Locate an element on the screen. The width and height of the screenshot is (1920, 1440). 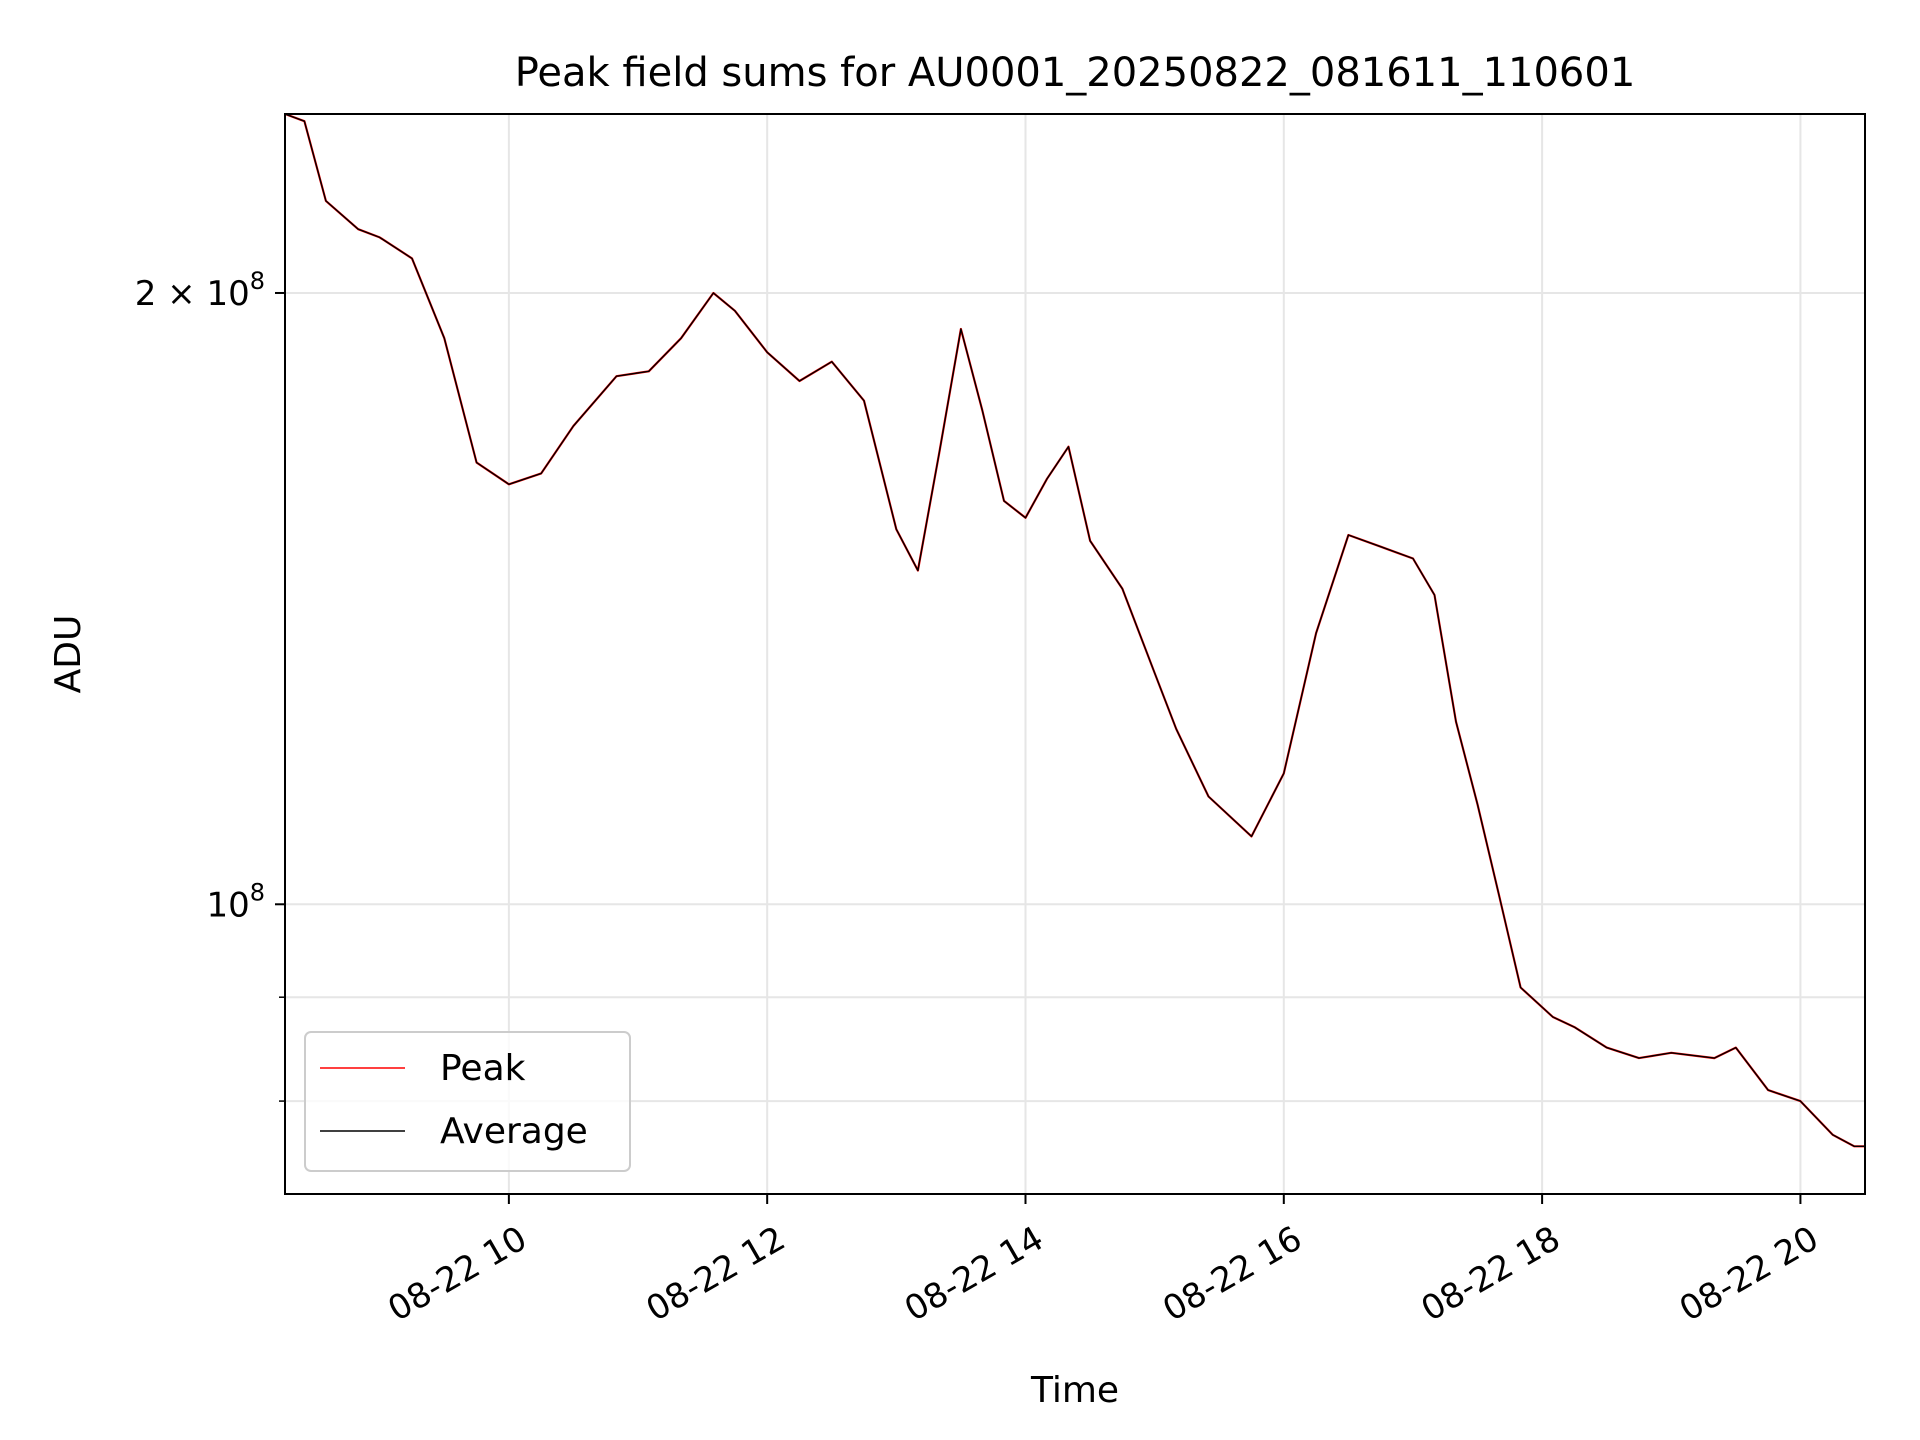
legend-box is located at coordinates (467, 1101).